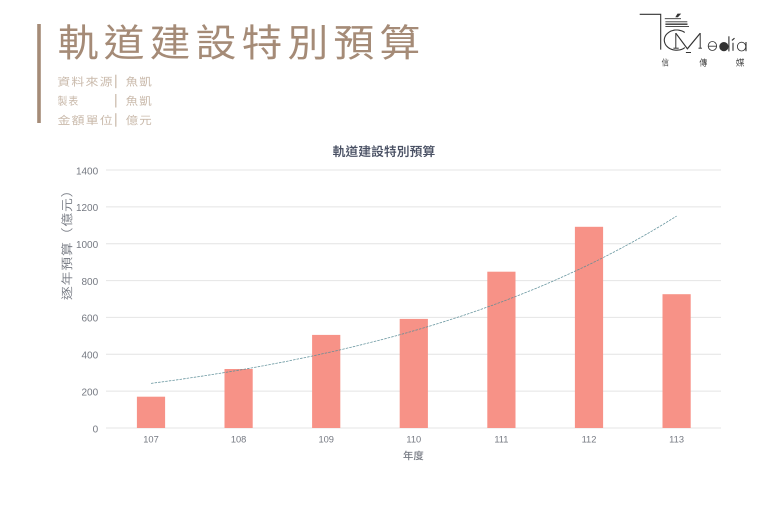 The width and height of the screenshot is (768, 512). Describe the element at coordinates (90, 356) in the screenshot. I see `svg-text: 400` at that location.